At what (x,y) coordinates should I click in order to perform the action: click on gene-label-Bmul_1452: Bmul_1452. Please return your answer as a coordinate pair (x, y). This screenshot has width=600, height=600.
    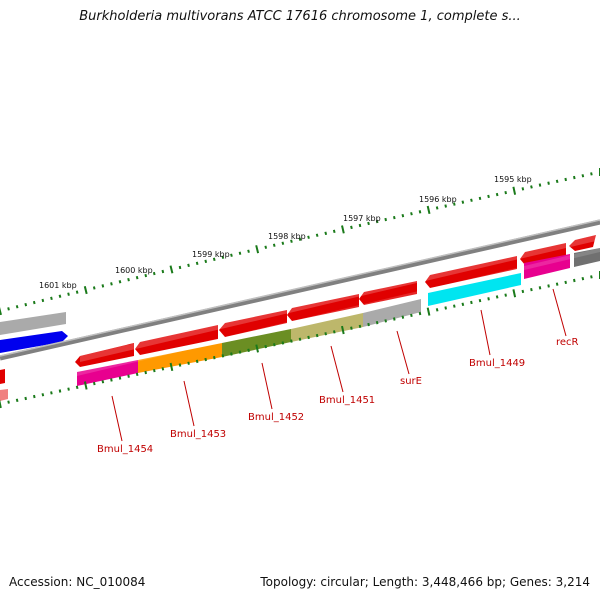
    Looking at the image, I should click on (276, 417).